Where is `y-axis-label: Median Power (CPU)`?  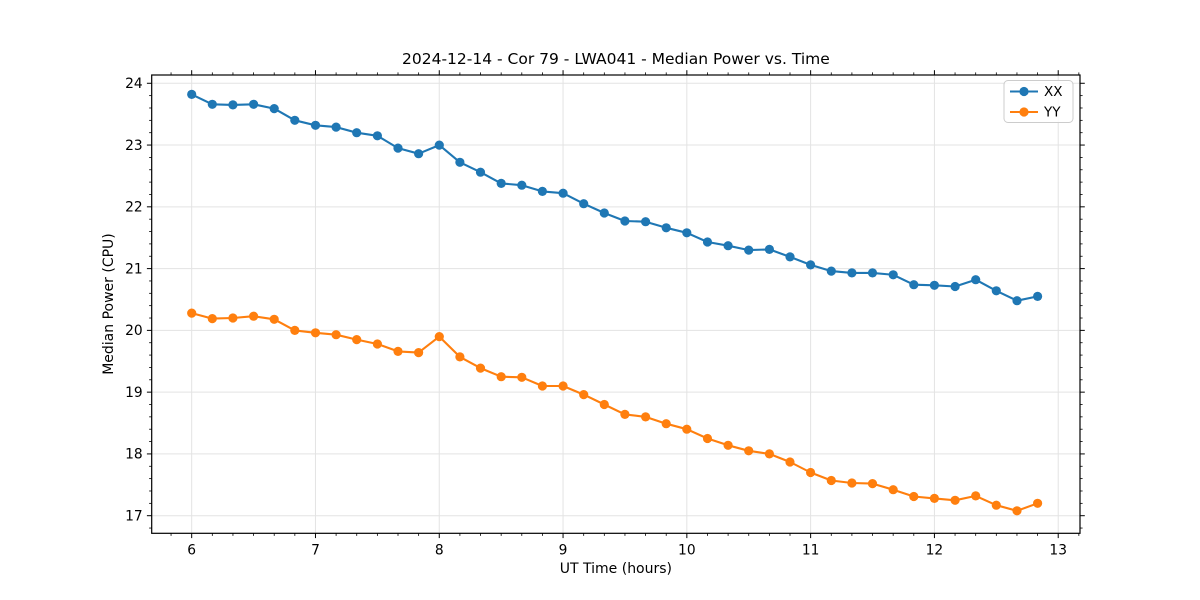
y-axis-label: Median Power (CPU) is located at coordinates (109, 304).